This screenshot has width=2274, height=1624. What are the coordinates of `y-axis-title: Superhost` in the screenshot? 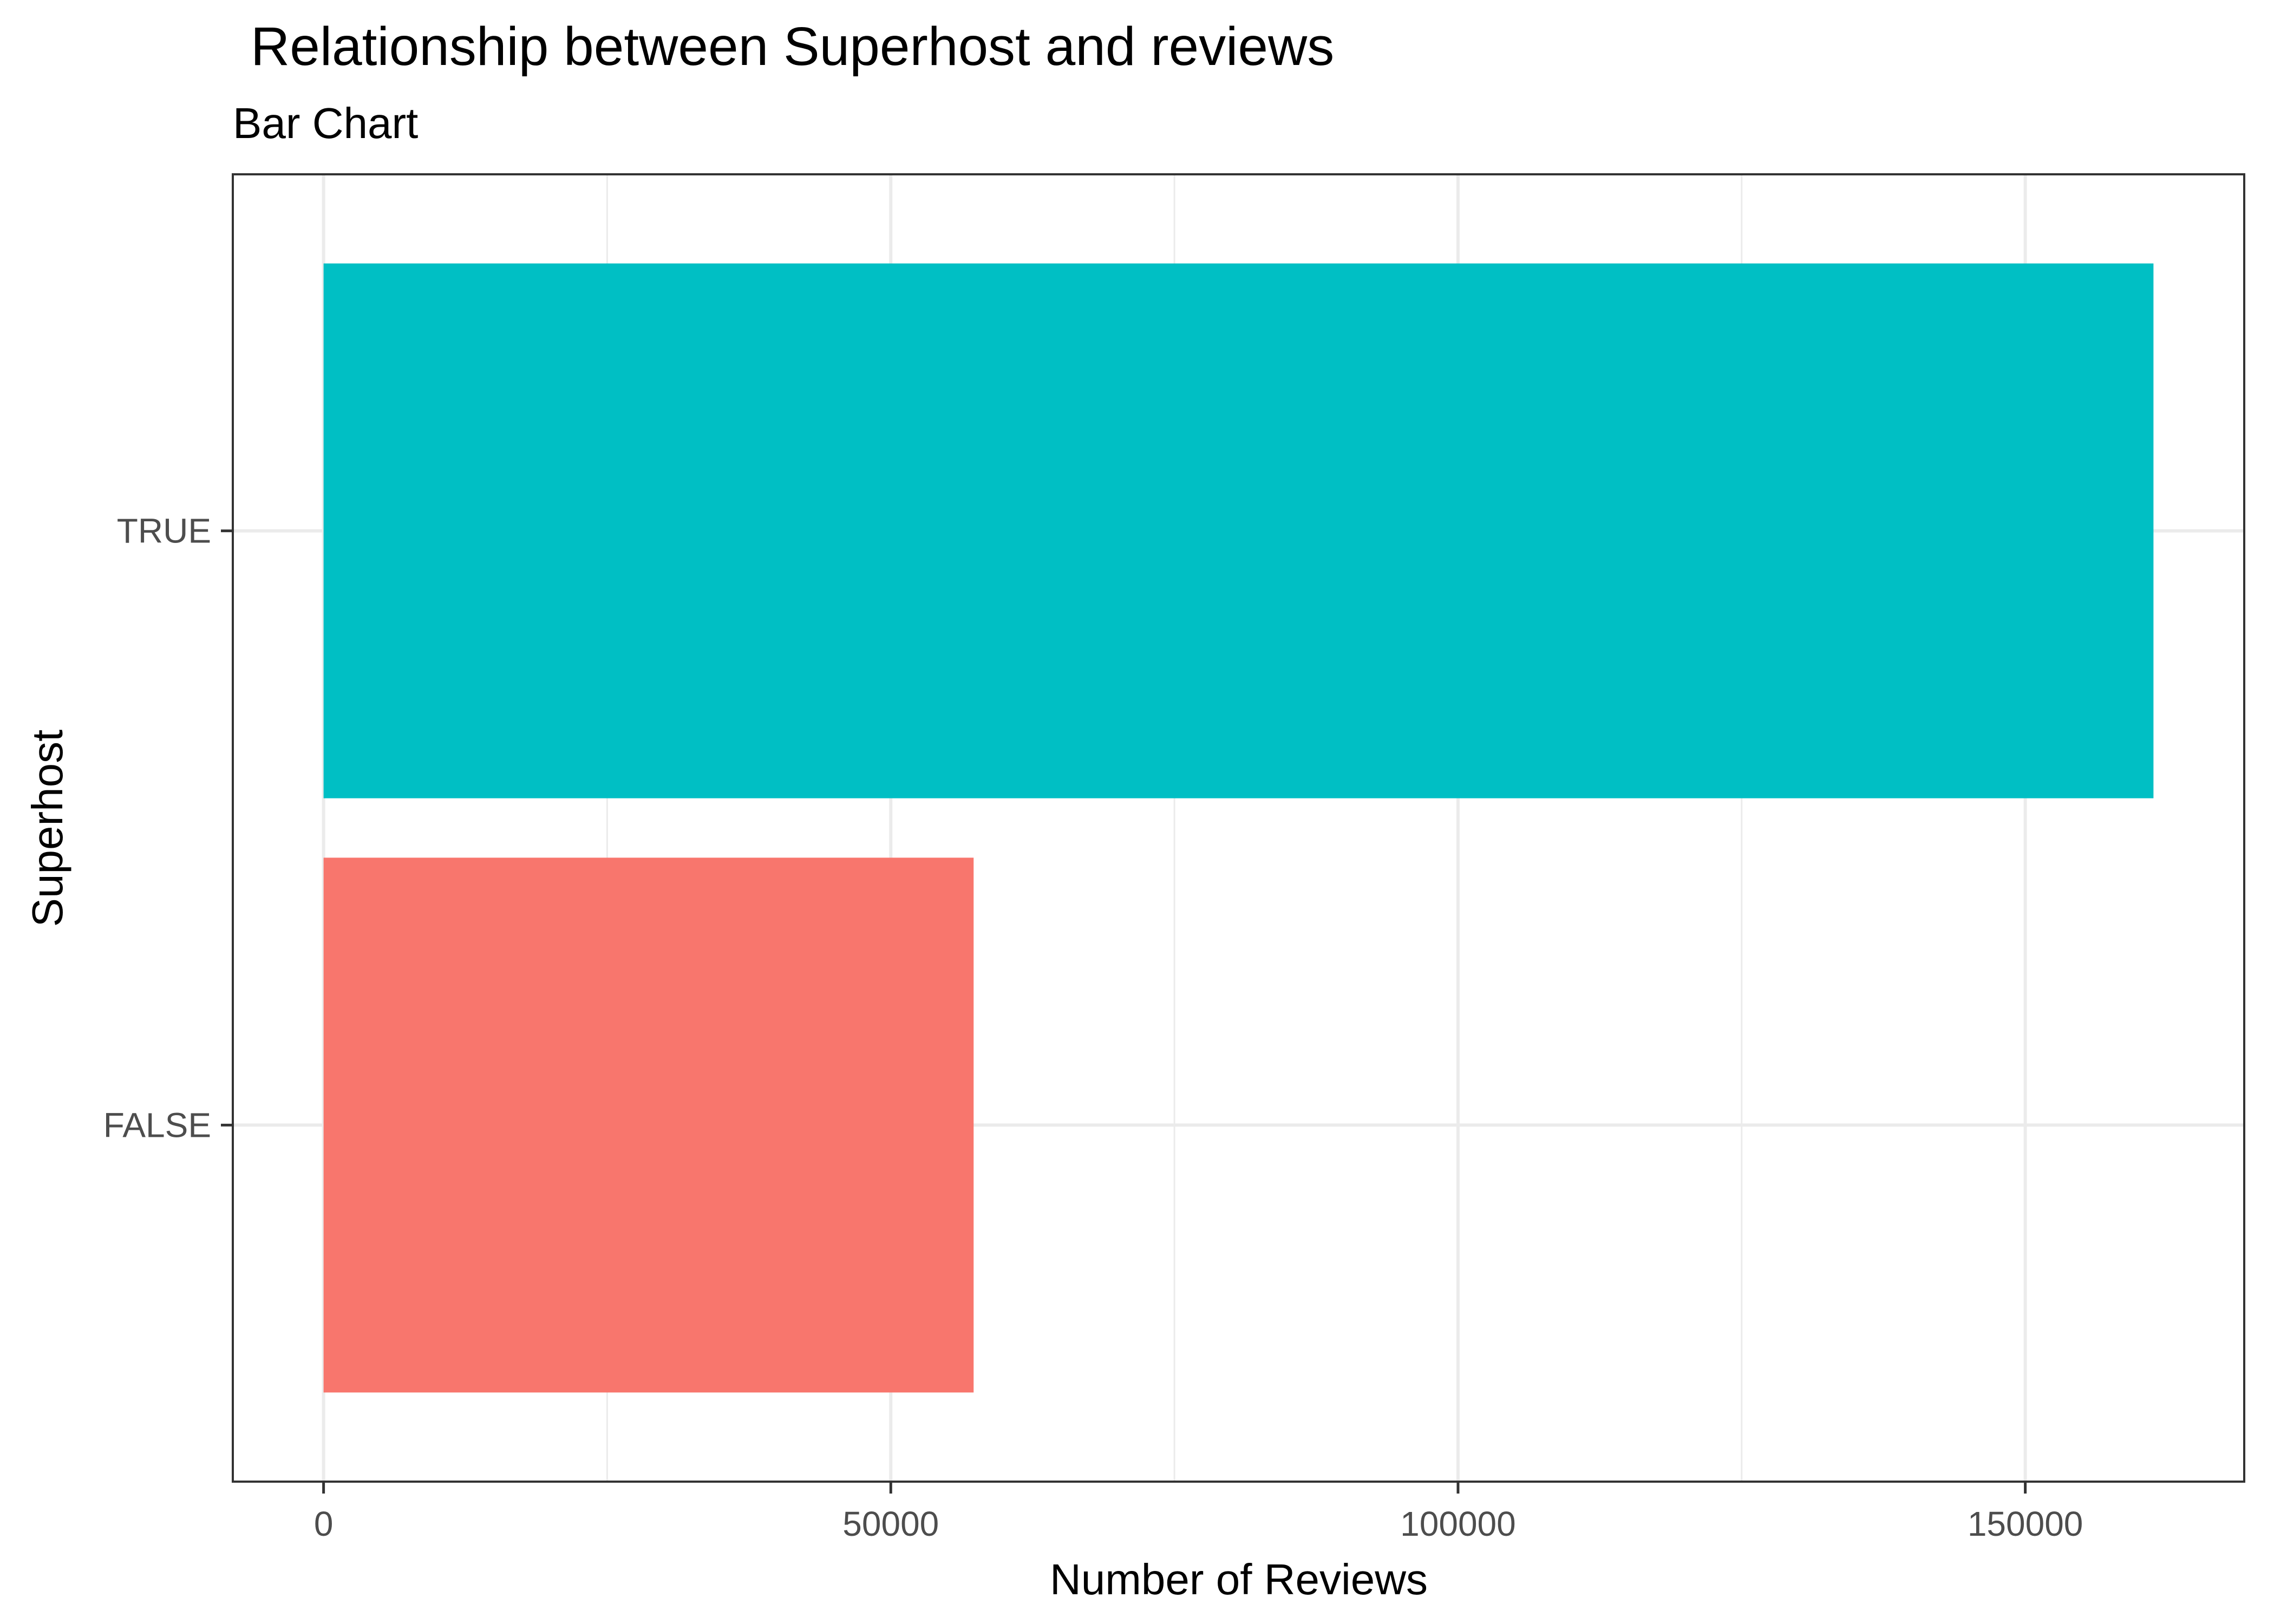 It's located at (47, 828).